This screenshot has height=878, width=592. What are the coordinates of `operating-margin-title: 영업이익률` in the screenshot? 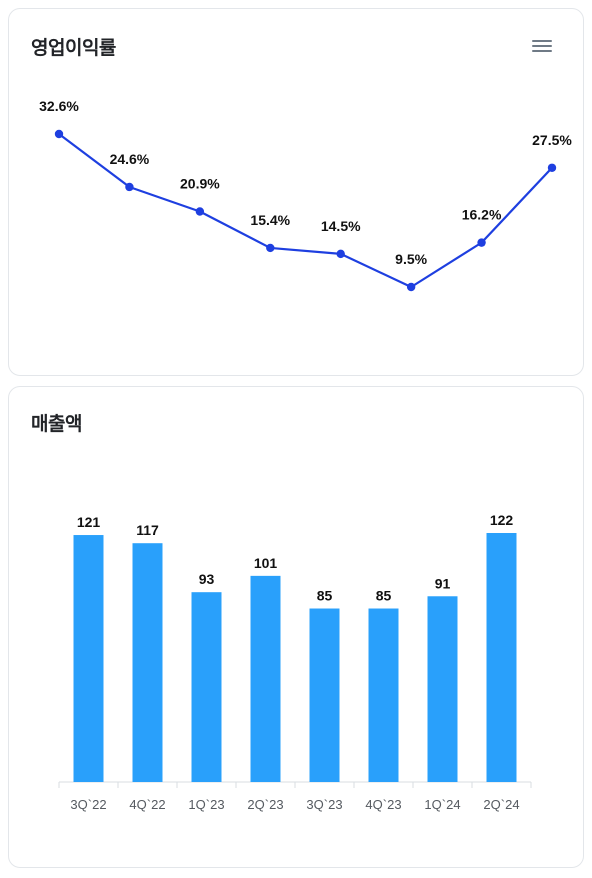 It's located at (73, 48).